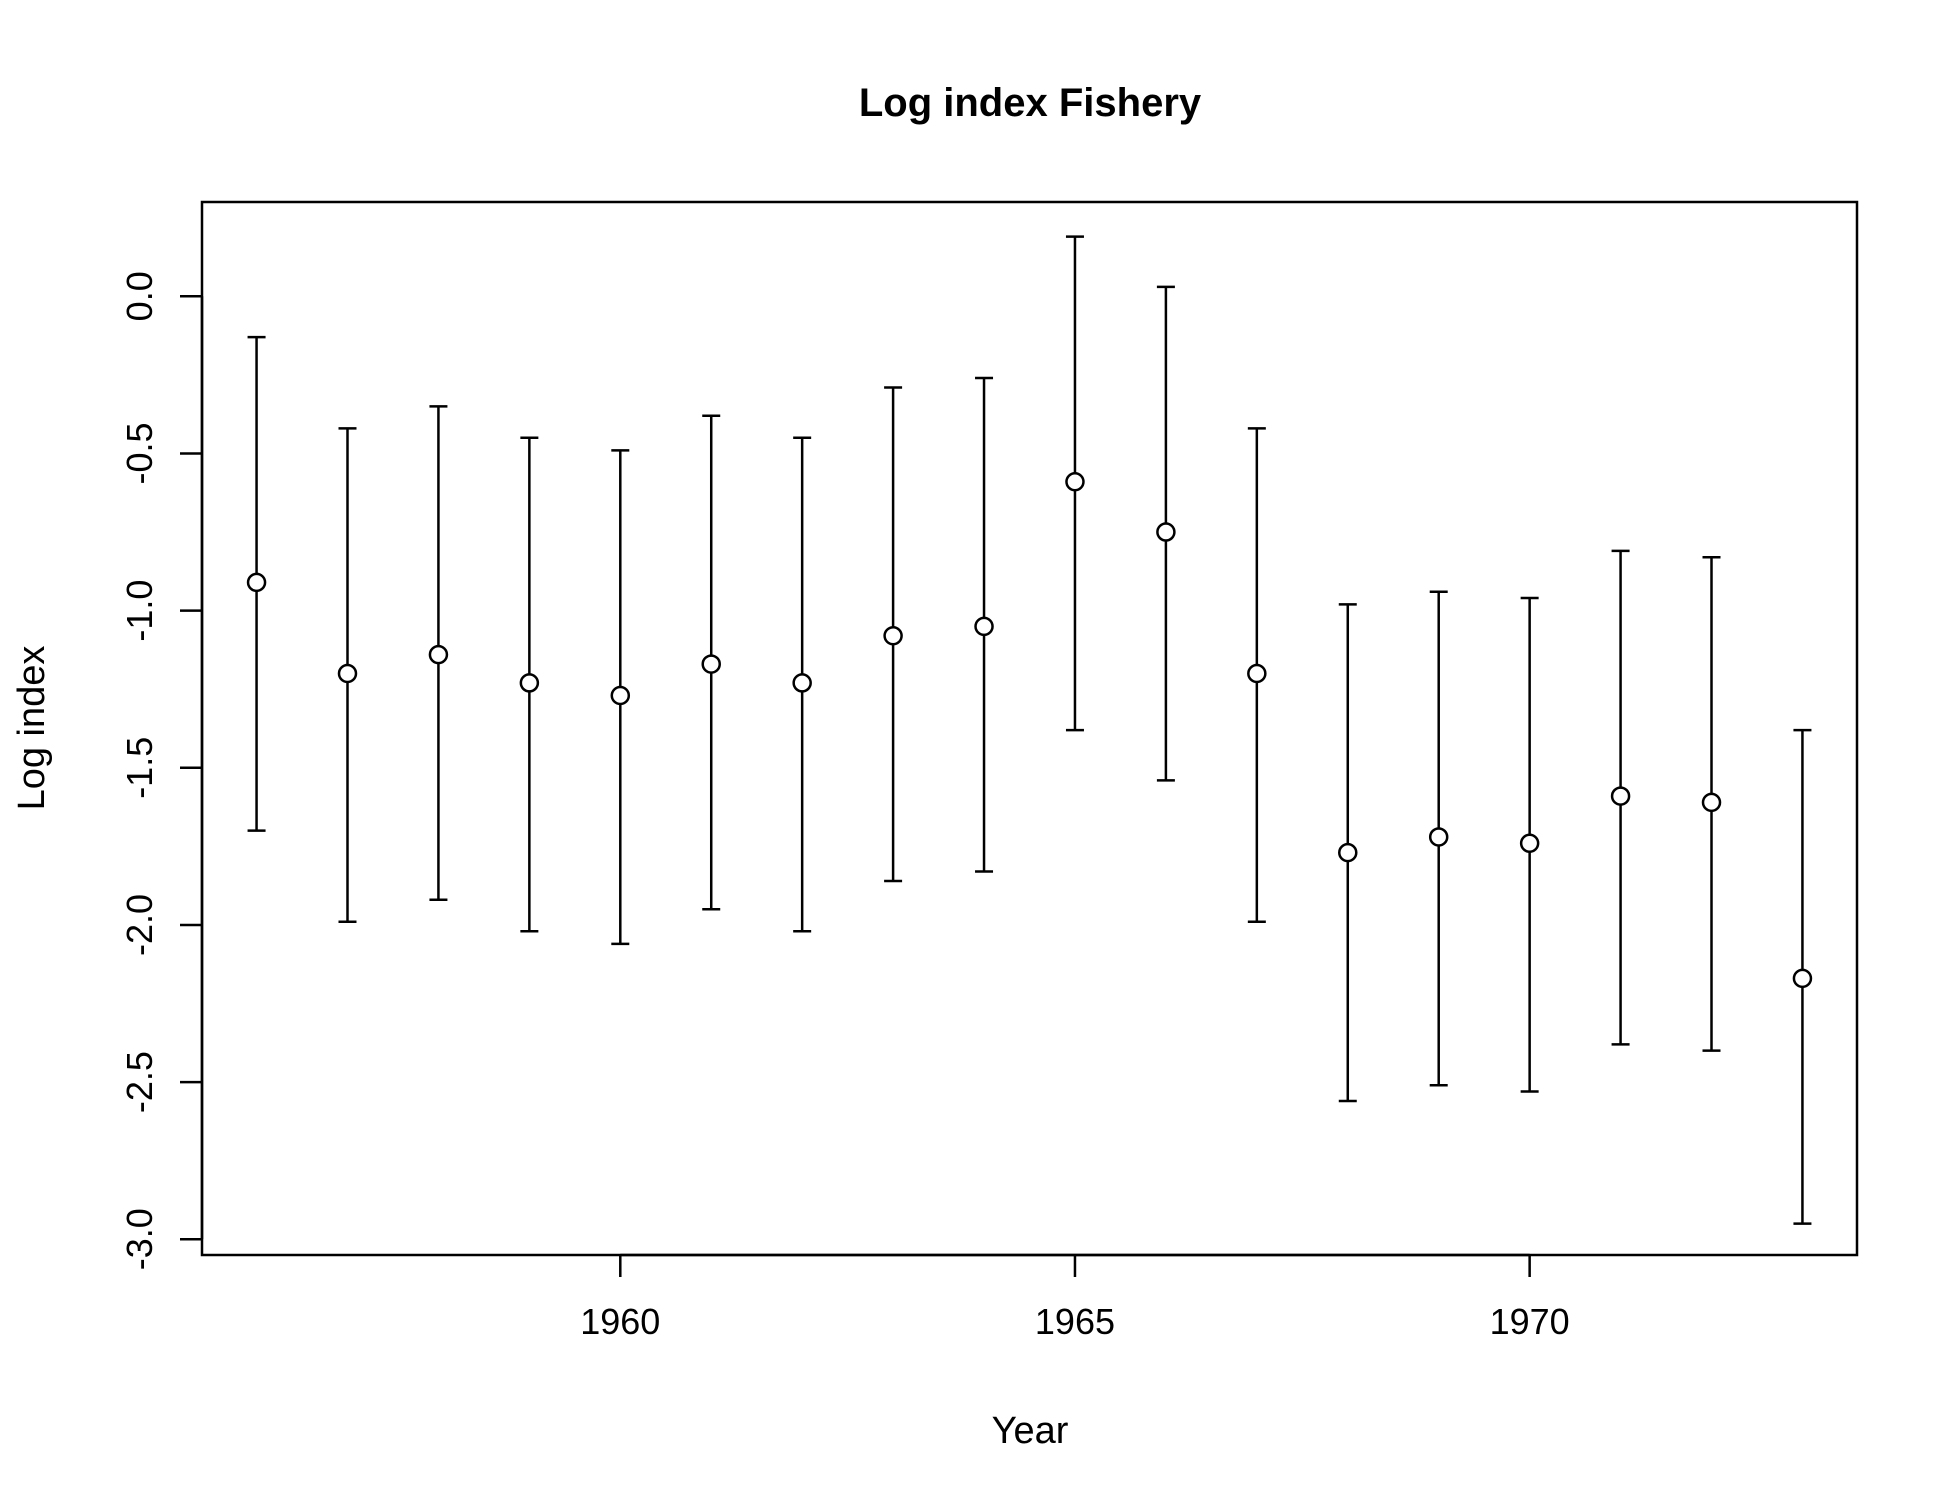 This screenshot has width=1950, height=1500. Describe the element at coordinates (161, 770) in the screenshot. I see `y-axis: 0.0 -0.5 -1.0 -1.5 -2.0 -2.5 -3.0` at that location.